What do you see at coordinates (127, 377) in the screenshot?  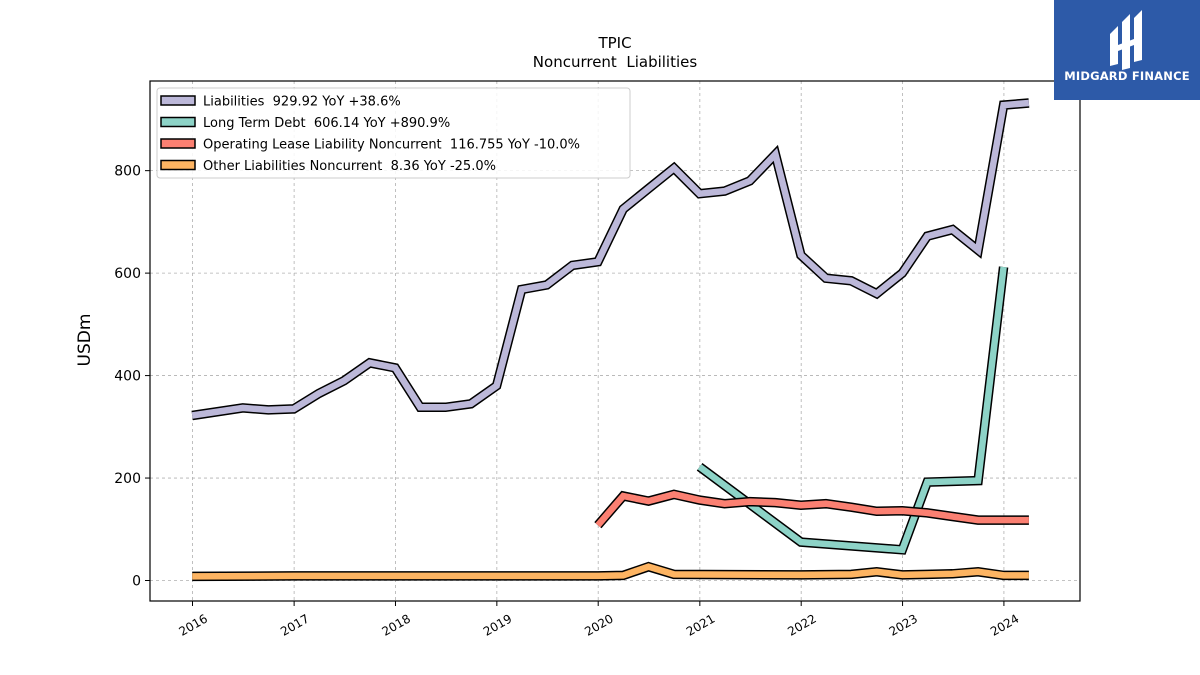 I see `y-tick-label: 400` at bounding box center [127, 377].